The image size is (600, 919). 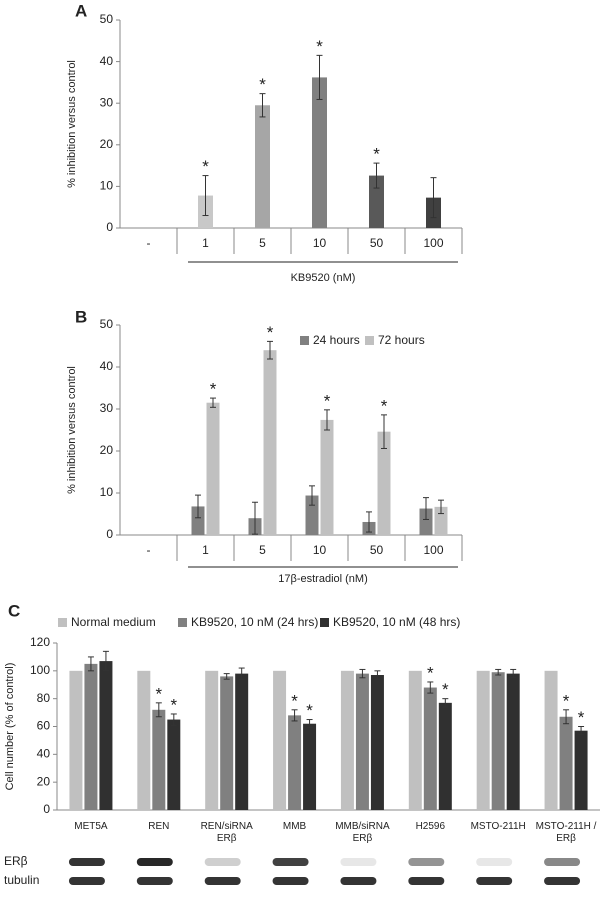 I want to click on y-tick-label: 120, so click(x=40, y=642).